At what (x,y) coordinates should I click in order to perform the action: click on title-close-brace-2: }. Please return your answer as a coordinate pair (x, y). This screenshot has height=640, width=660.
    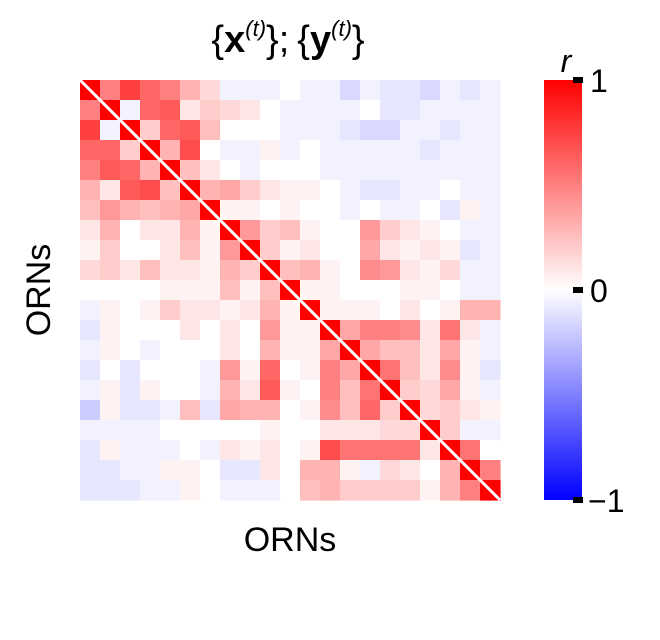
    Looking at the image, I should click on (358, 40).